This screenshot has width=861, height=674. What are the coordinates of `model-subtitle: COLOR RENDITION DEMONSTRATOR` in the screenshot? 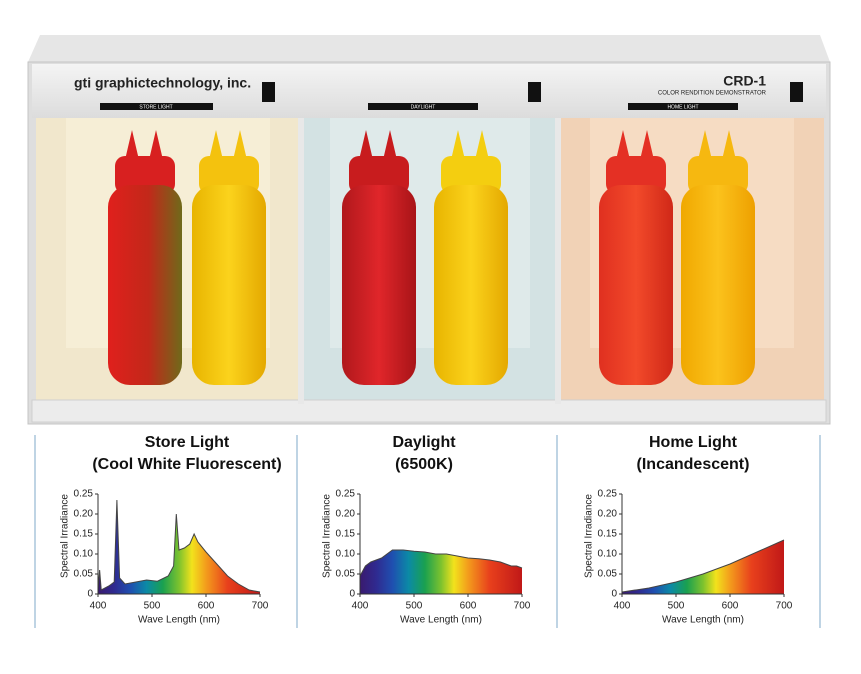 It's located at (712, 94).